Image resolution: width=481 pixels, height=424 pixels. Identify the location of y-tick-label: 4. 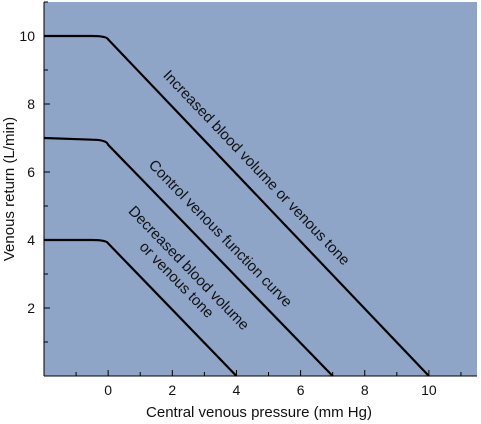
(31, 240).